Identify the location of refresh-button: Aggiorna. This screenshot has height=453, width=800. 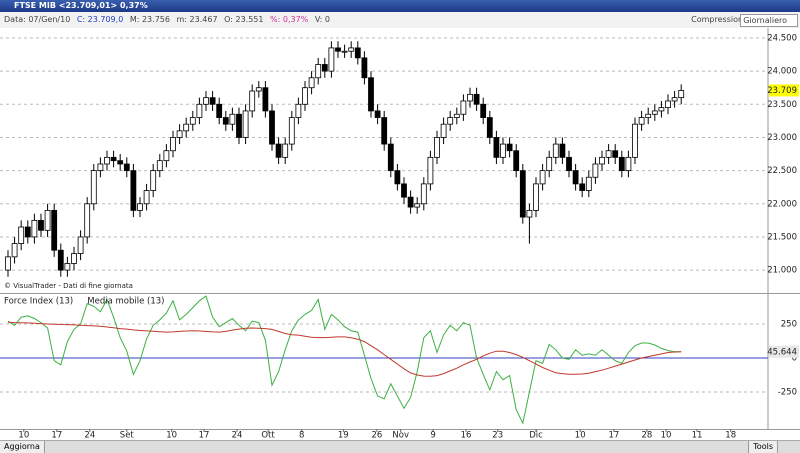
(22, 447).